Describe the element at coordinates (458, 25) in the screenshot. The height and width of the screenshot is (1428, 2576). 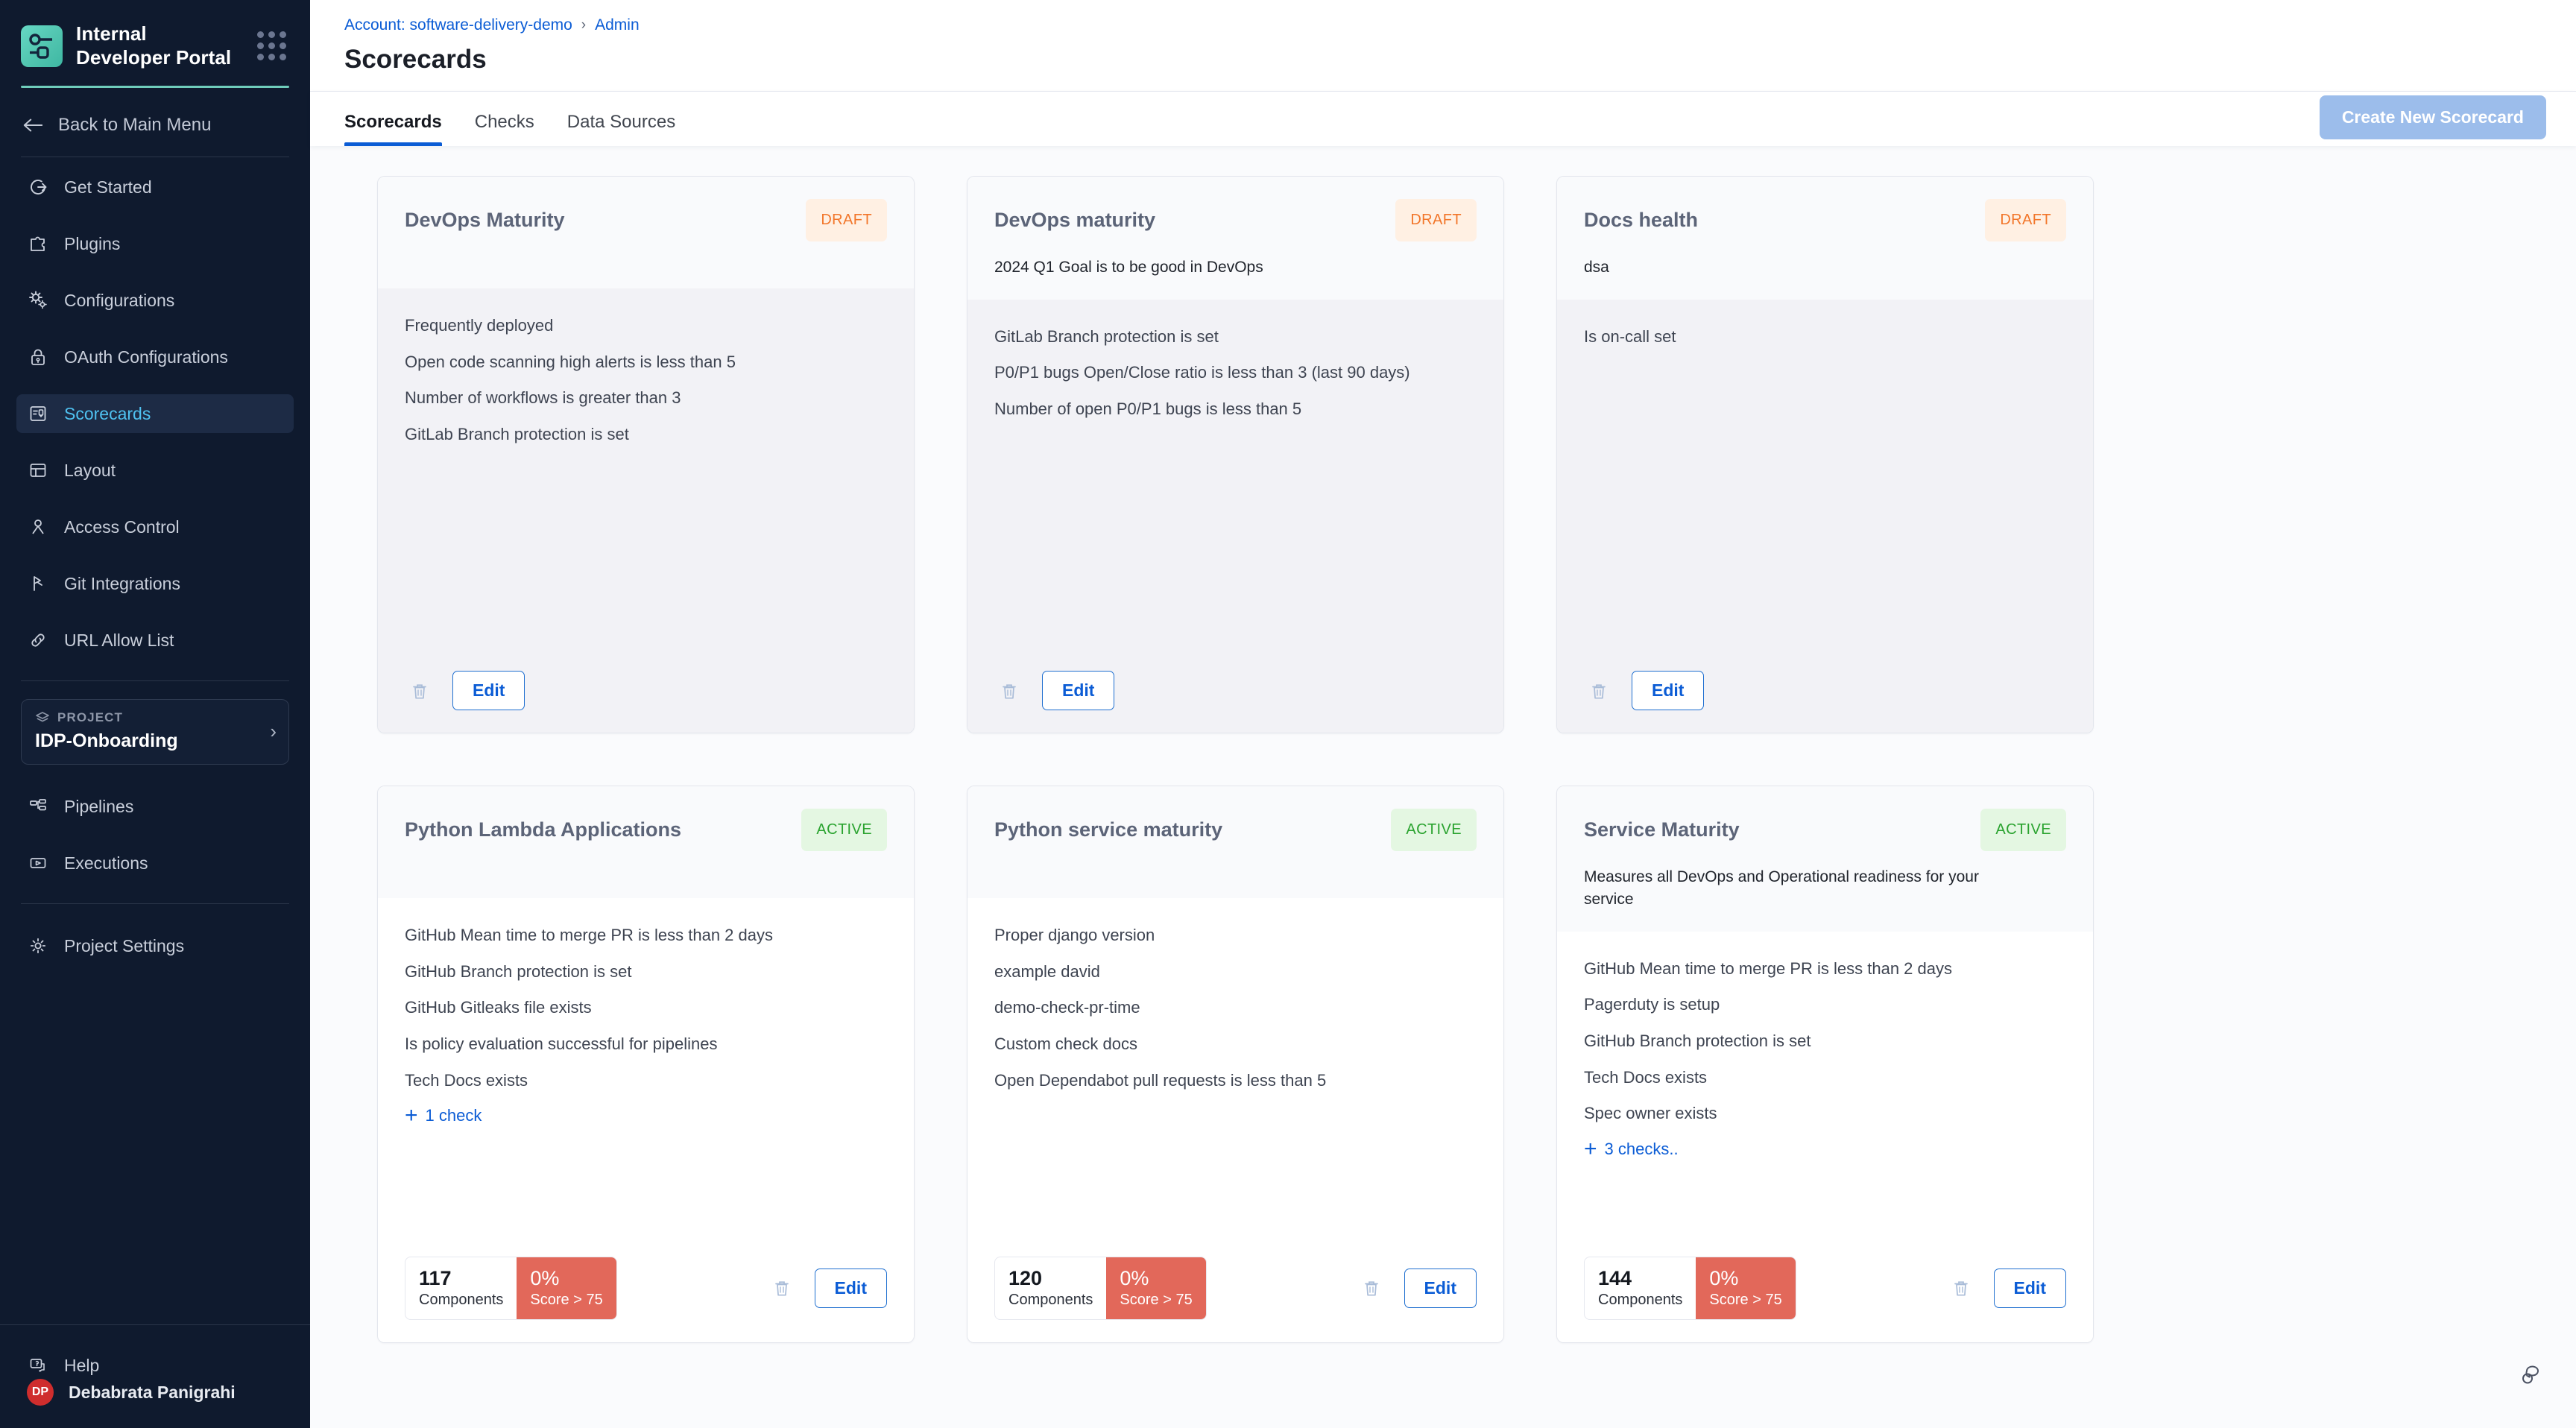
I see `breadcrumb-item-account: Account: software-delivery-demo` at that location.